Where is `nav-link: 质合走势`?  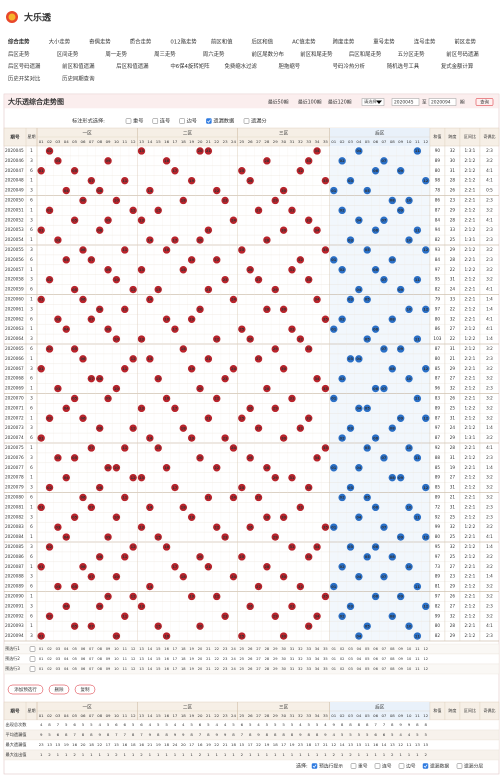 nav-link: 质合走势 is located at coordinates (141, 42).